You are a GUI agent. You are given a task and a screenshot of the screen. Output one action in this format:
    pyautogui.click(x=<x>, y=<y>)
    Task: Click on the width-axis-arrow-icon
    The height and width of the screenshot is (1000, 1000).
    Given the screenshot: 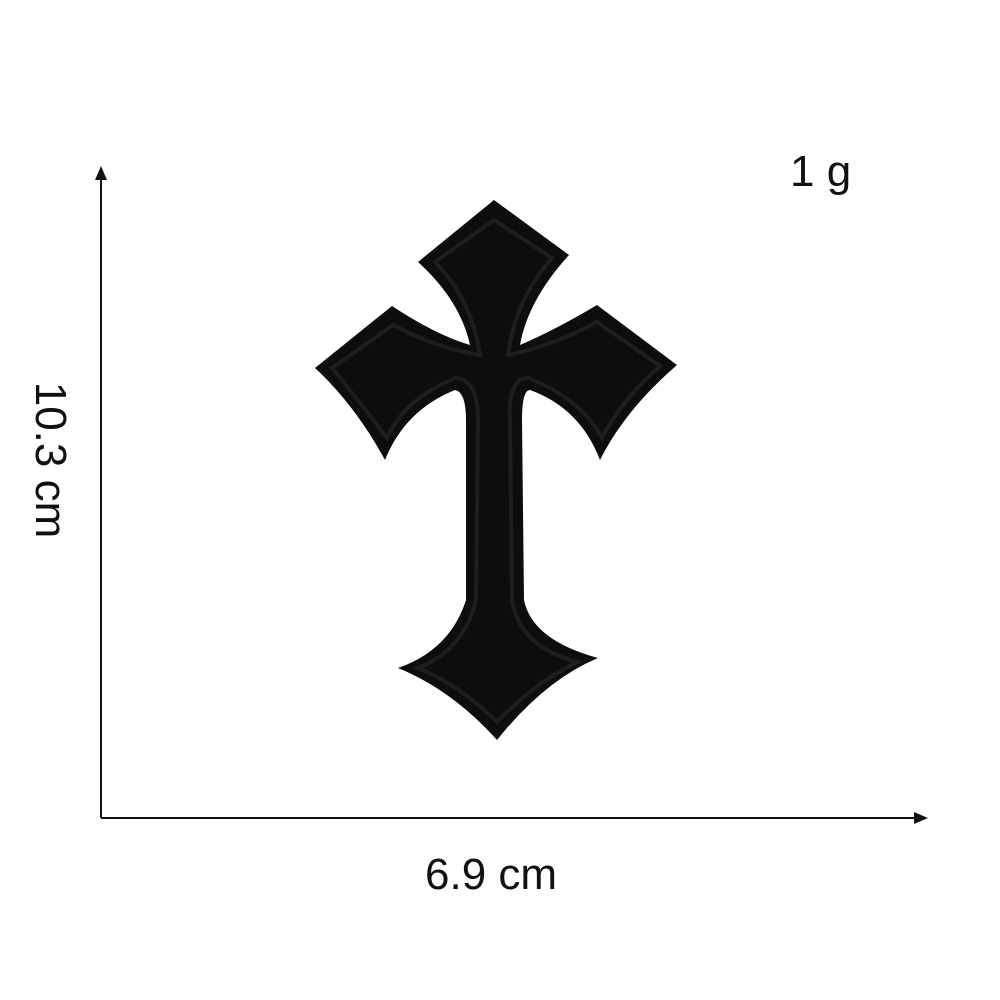 What is the action you would take?
    pyautogui.click(x=921, y=818)
    